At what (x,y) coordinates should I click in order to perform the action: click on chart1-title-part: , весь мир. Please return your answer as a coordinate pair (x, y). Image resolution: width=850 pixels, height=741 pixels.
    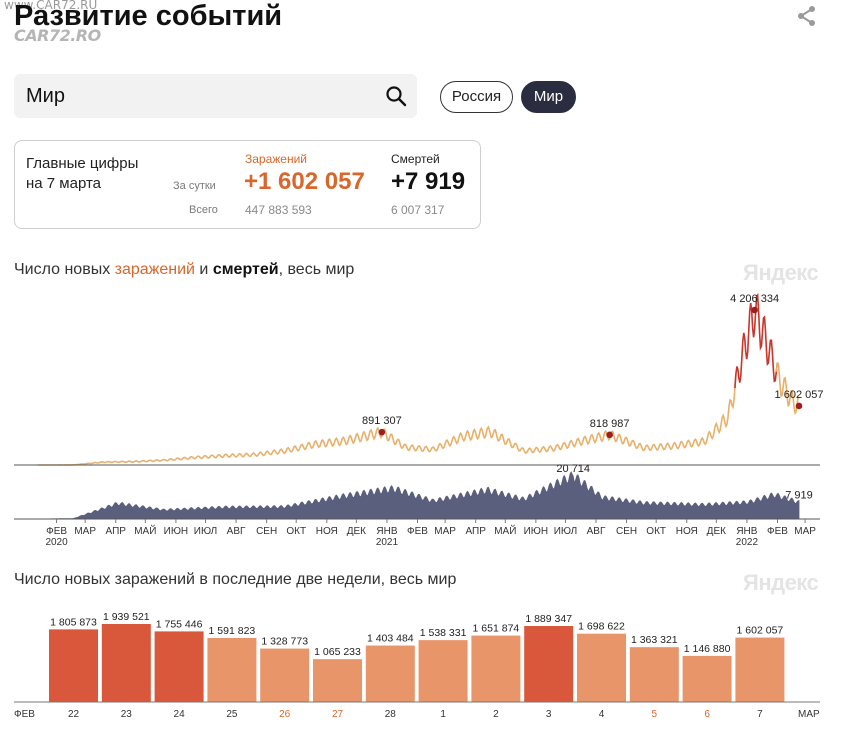
    Looking at the image, I should click on (316, 269).